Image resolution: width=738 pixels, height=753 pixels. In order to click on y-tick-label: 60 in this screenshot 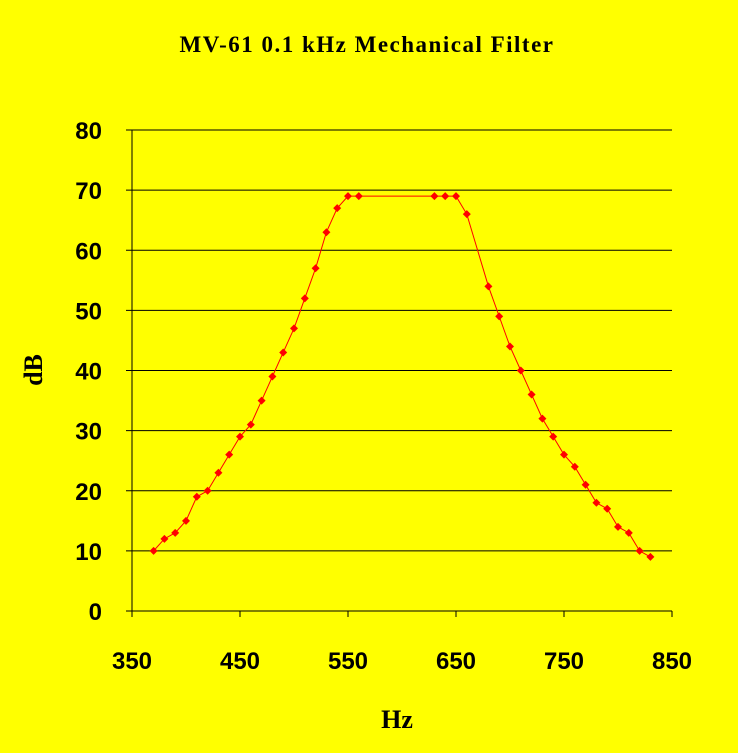, I will do `click(88, 251)`.